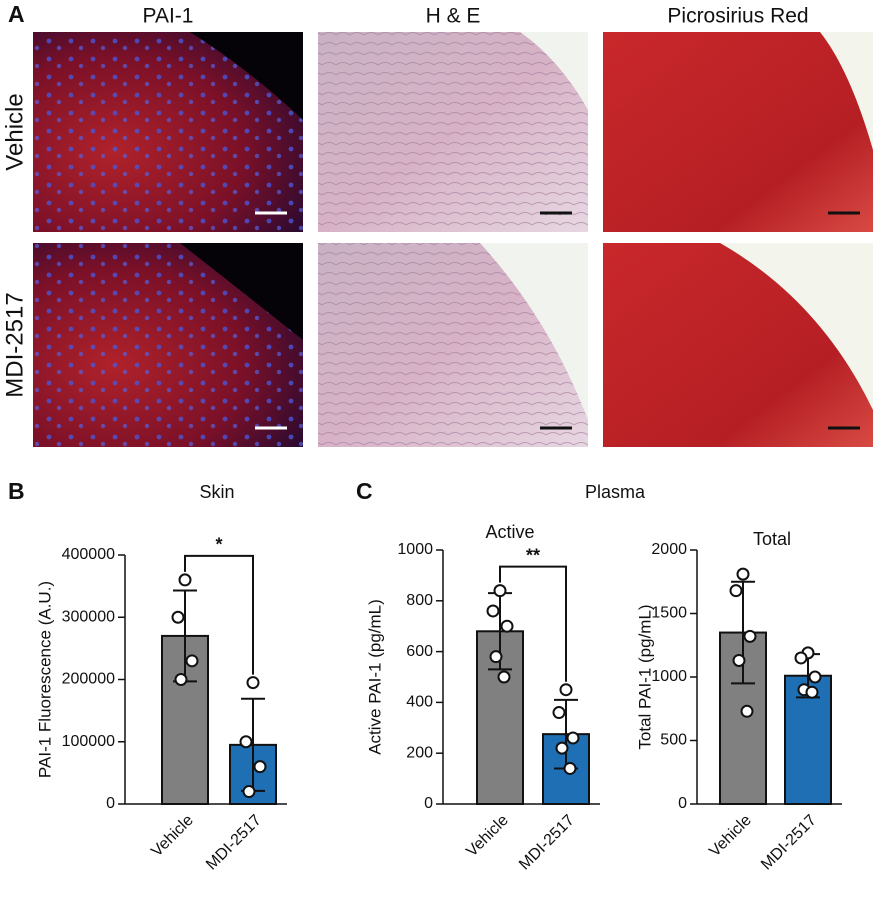 Image resolution: width=891 pixels, height=900 pixels. What do you see at coordinates (453, 132) in the screenshot?
I see `image-texture` at bounding box center [453, 132].